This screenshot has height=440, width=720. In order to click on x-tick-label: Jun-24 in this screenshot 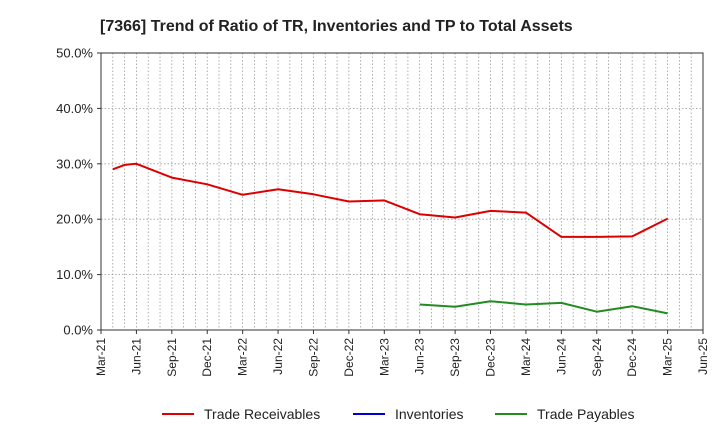, I will do `click(561, 356)`.